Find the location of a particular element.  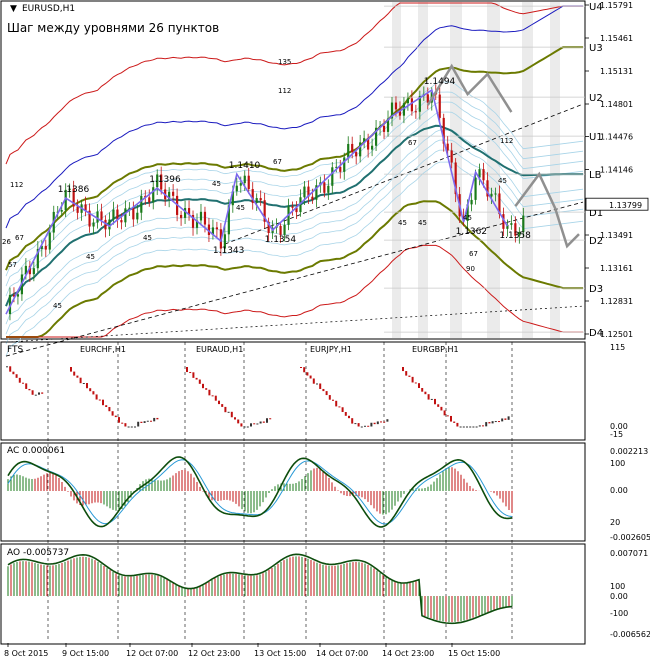

ao-axis-label: 100 is located at coordinates (617, 586).